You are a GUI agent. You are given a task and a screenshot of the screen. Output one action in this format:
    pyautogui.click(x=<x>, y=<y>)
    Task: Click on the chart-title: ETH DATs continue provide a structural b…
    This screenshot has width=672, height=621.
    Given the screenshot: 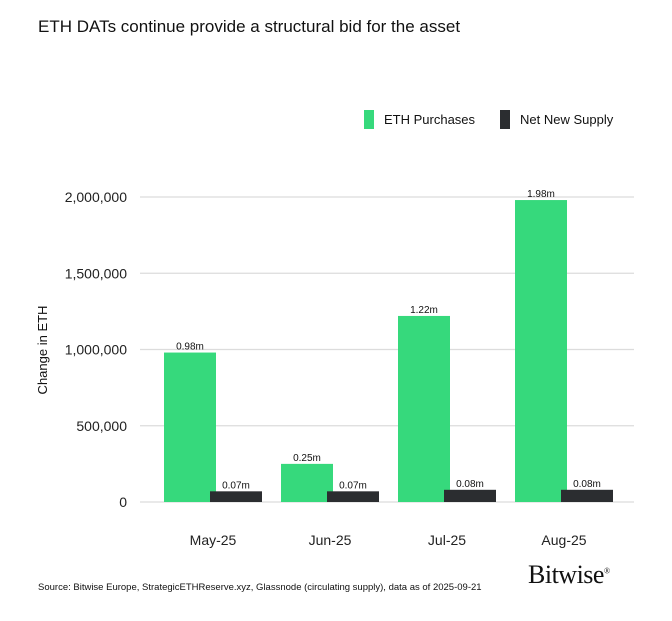 What is the action you would take?
    pyautogui.click(x=249, y=26)
    